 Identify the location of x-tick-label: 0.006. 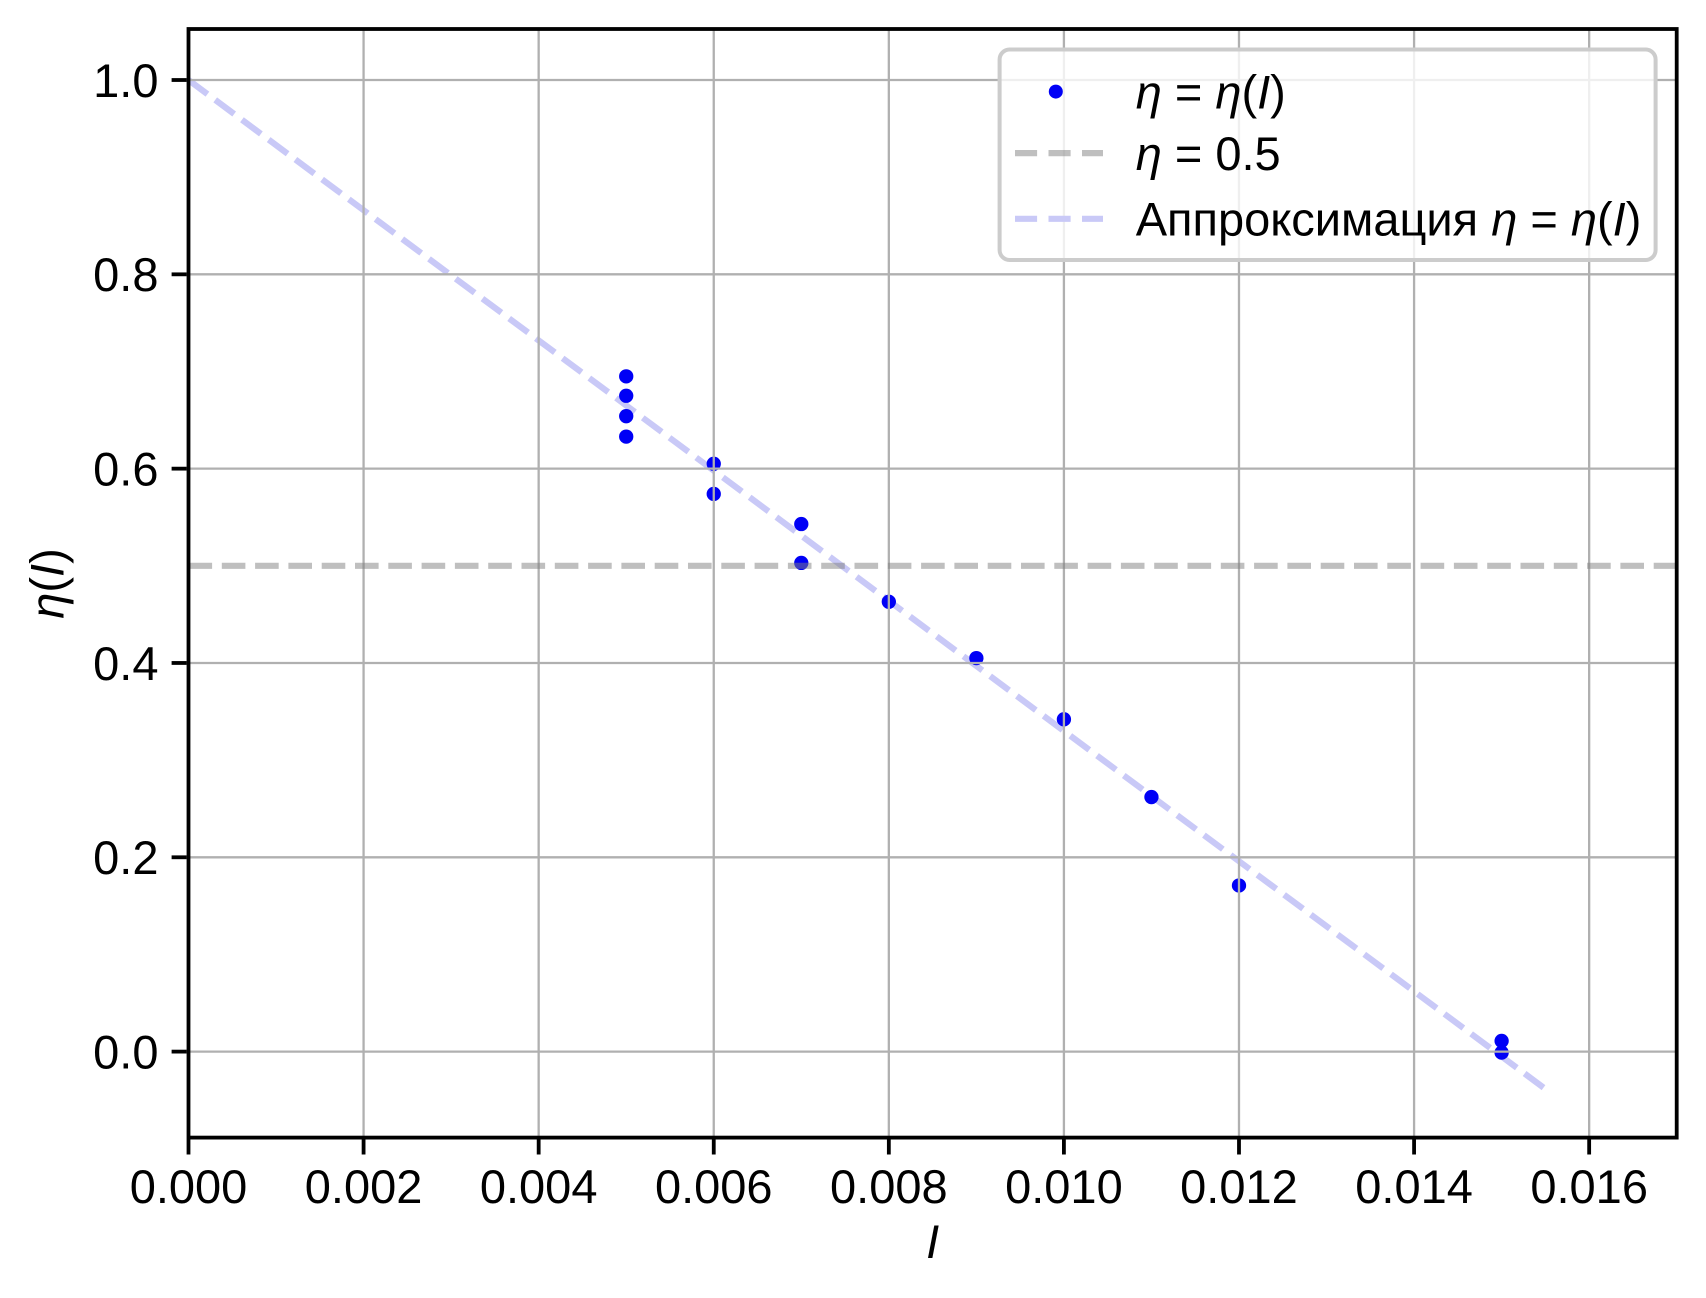
(714, 1186).